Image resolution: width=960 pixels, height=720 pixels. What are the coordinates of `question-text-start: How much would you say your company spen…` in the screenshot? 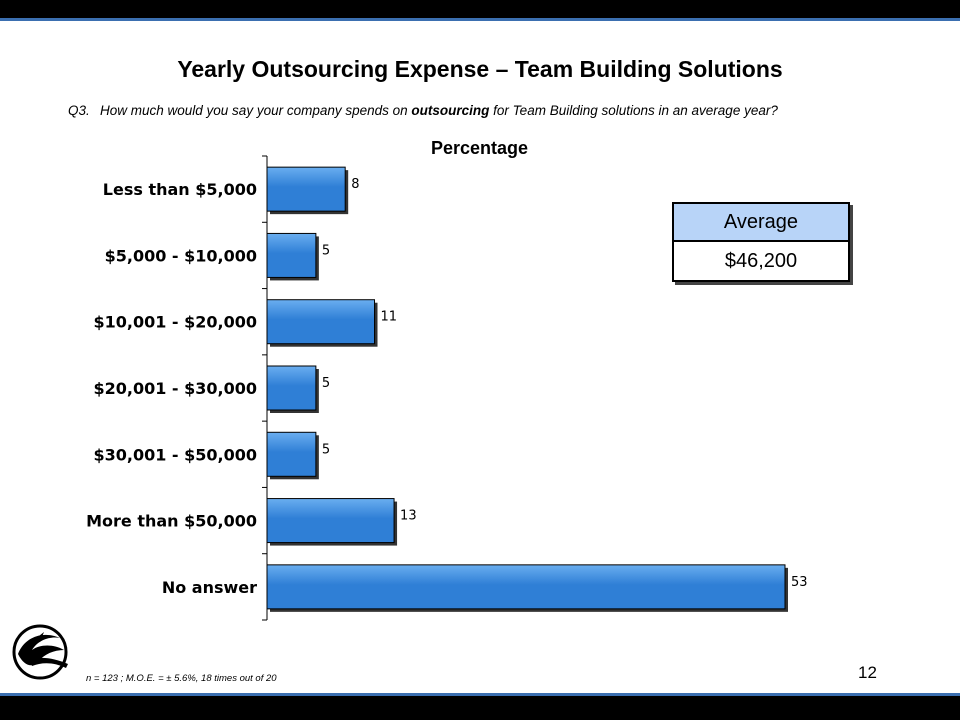 It's located at (256, 110).